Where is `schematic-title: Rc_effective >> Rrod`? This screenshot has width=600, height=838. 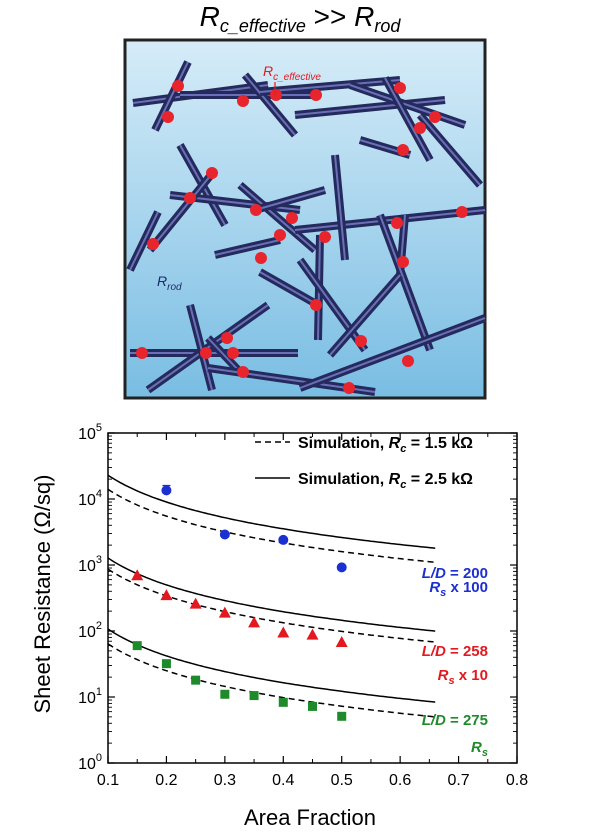 schematic-title: Rc_effective >> Rrod is located at coordinates (301, 18).